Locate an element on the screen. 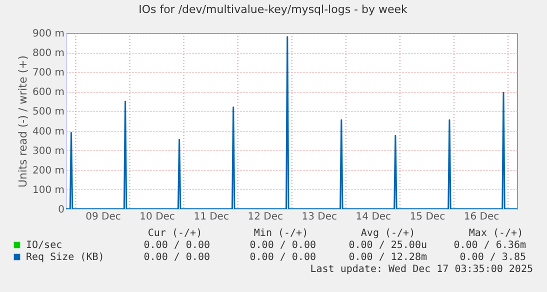 The width and height of the screenshot is (547, 292). x-tick-label: 11 Dec is located at coordinates (211, 217).